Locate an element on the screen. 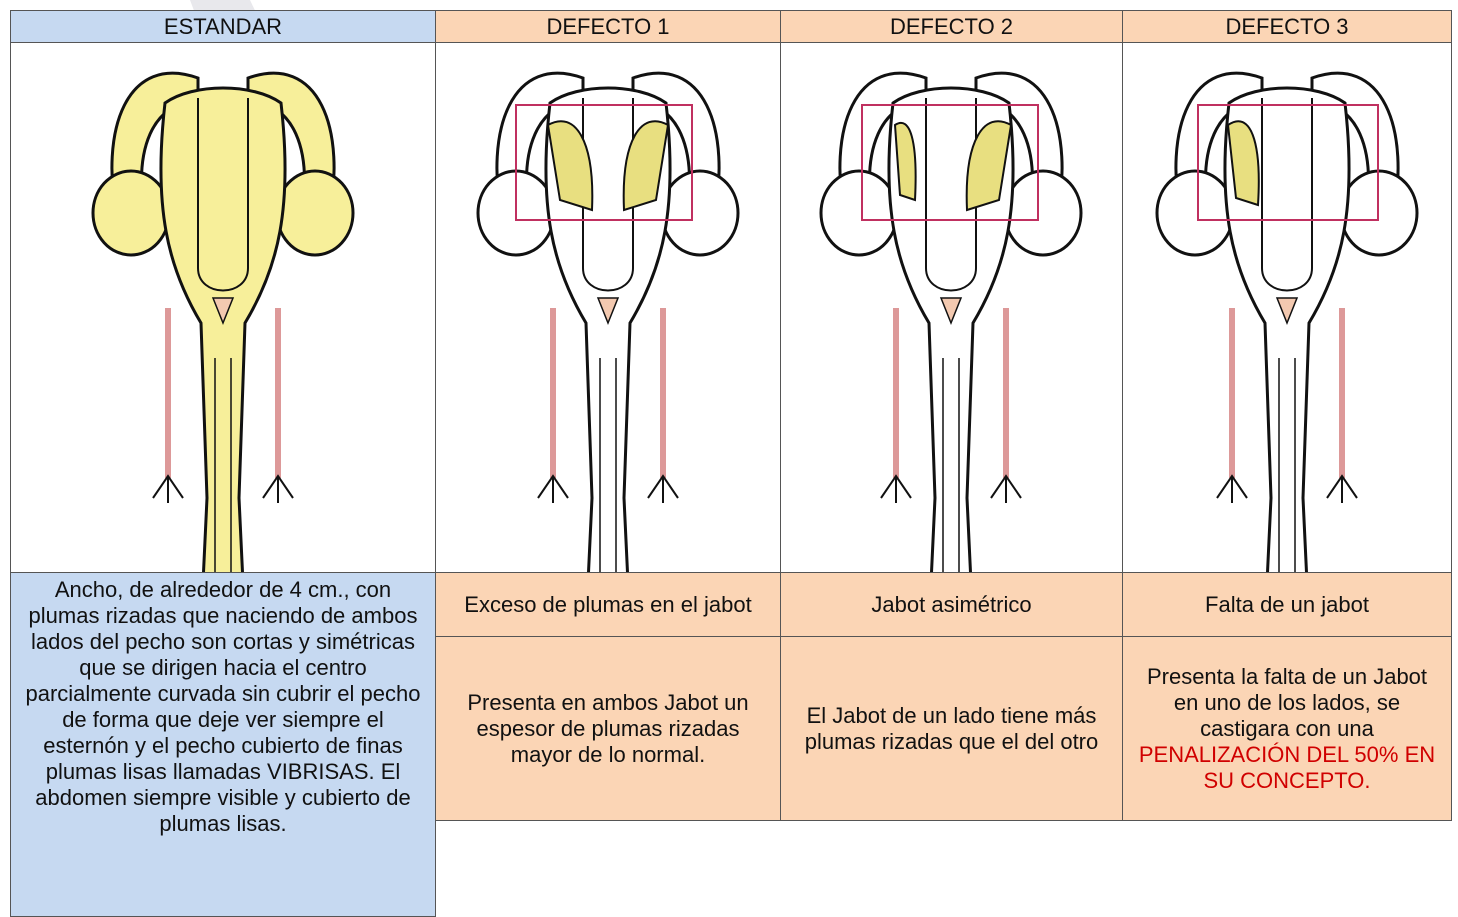 The width and height of the screenshot is (1458, 917). header-cell: DEFECTO 1 is located at coordinates (608, 26).